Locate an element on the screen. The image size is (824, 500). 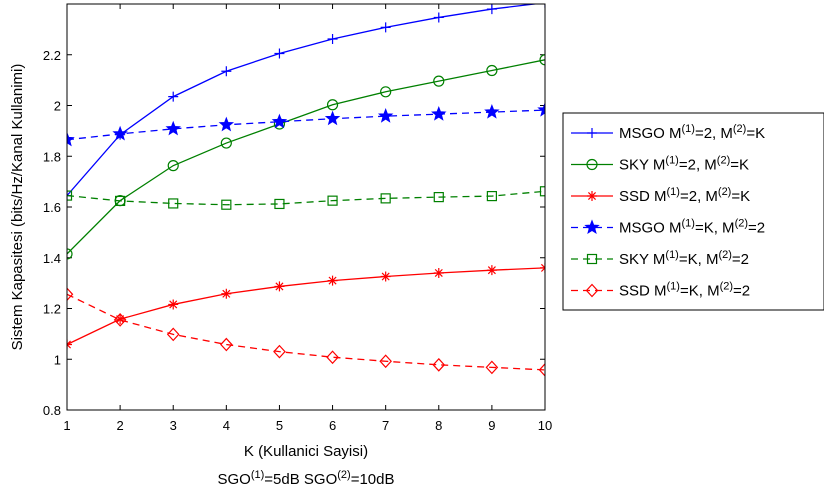
legend-item: SSD M(1)=2, M(2)=K is located at coordinates (660, 195).